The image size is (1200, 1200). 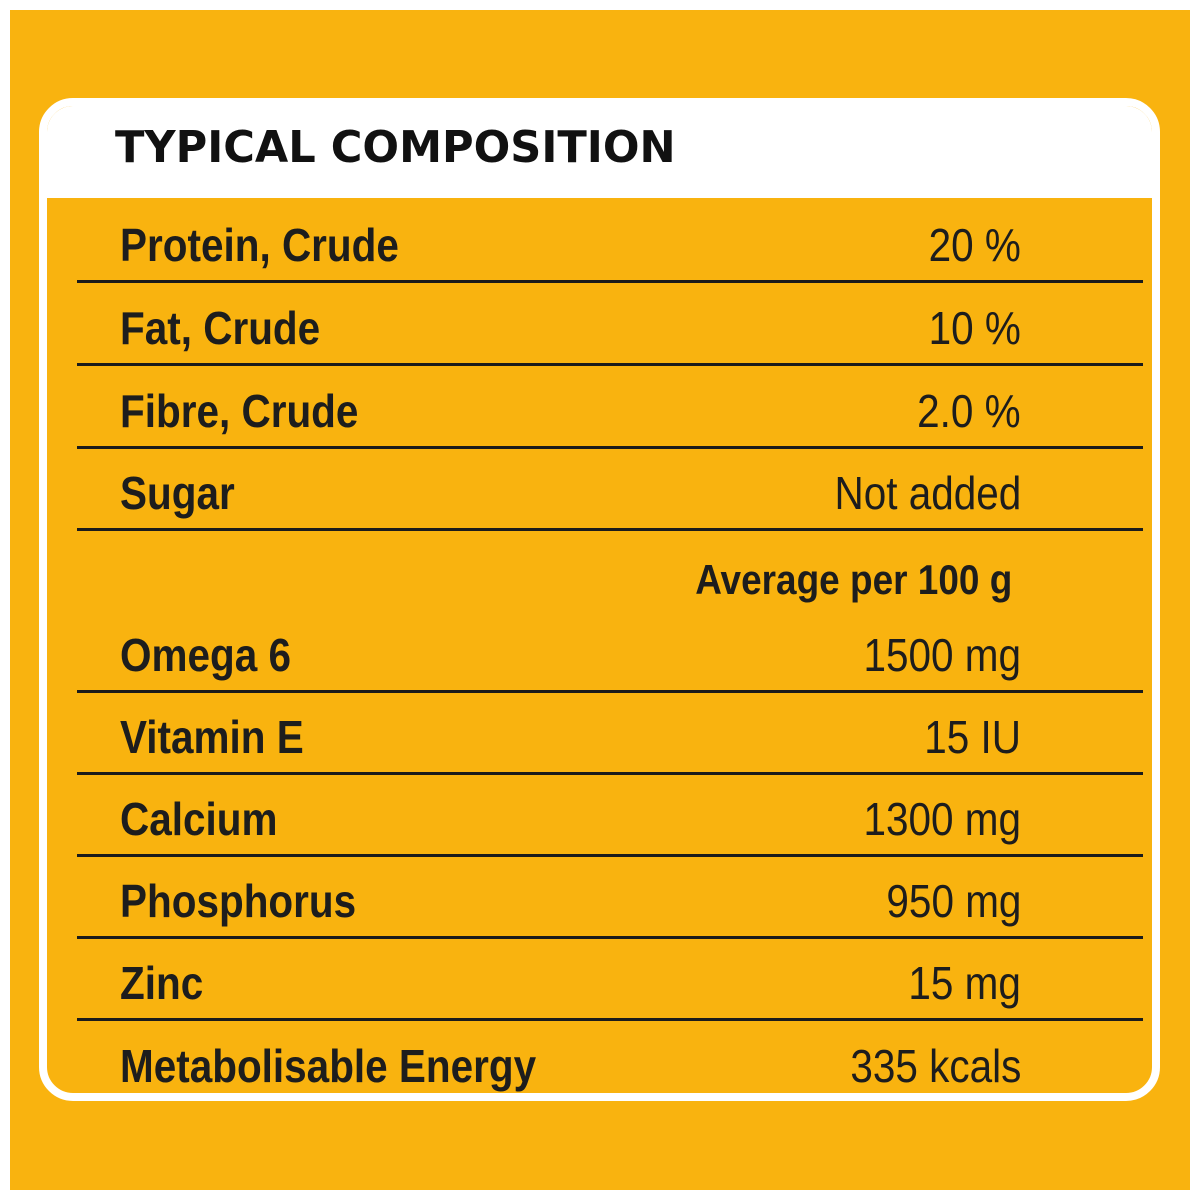 What do you see at coordinates (942, 819) in the screenshot?
I see `row-value: 1300 mg` at bounding box center [942, 819].